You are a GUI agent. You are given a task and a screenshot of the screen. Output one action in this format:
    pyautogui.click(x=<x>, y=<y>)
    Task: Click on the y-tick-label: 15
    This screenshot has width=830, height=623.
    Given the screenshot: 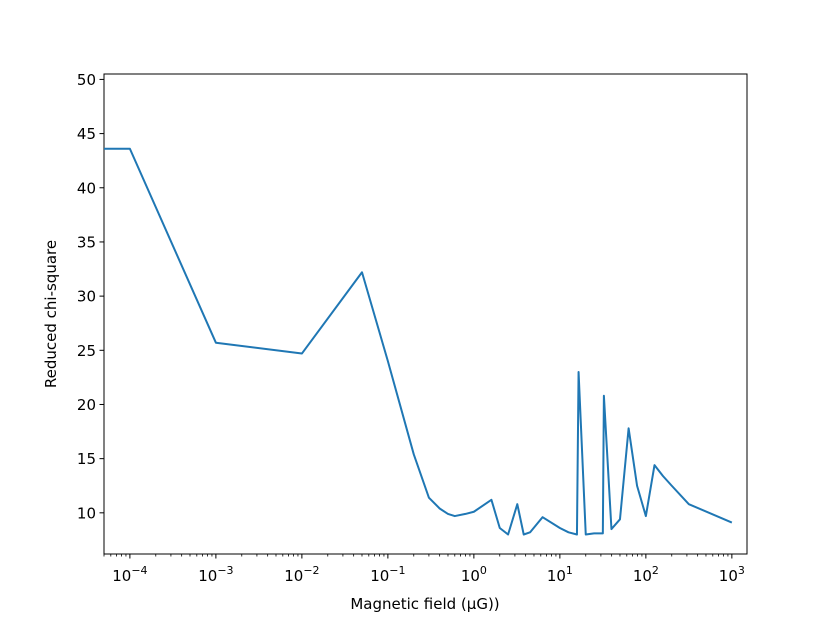 What is the action you would take?
    pyautogui.click(x=86, y=459)
    